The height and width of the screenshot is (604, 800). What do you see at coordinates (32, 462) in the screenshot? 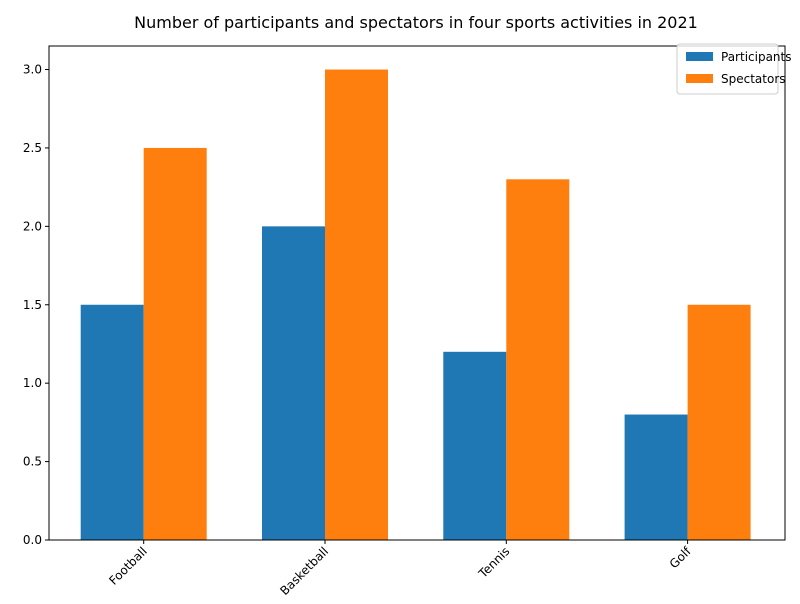
I see `y-tick-label: 0.5` at bounding box center [32, 462].